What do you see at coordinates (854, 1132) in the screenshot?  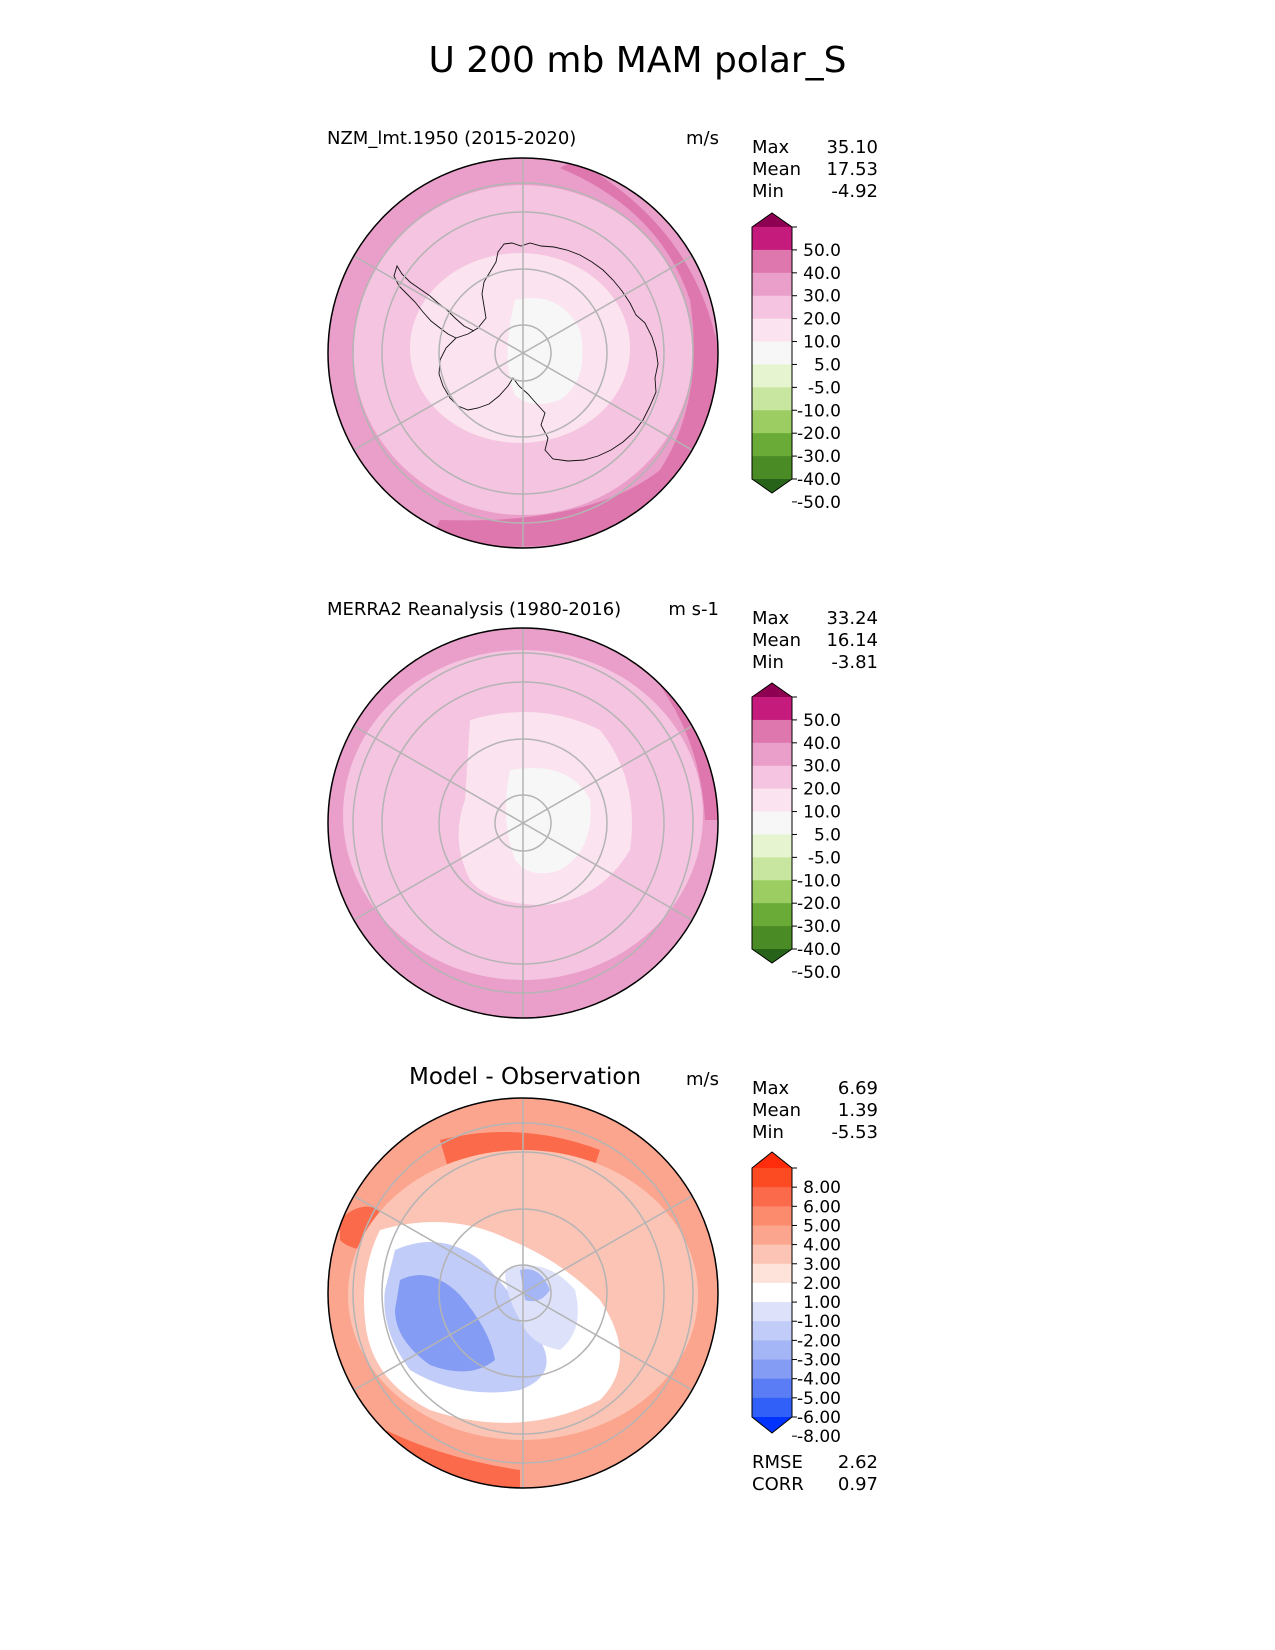 I see `stat-value: -5.53` at bounding box center [854, 1132].